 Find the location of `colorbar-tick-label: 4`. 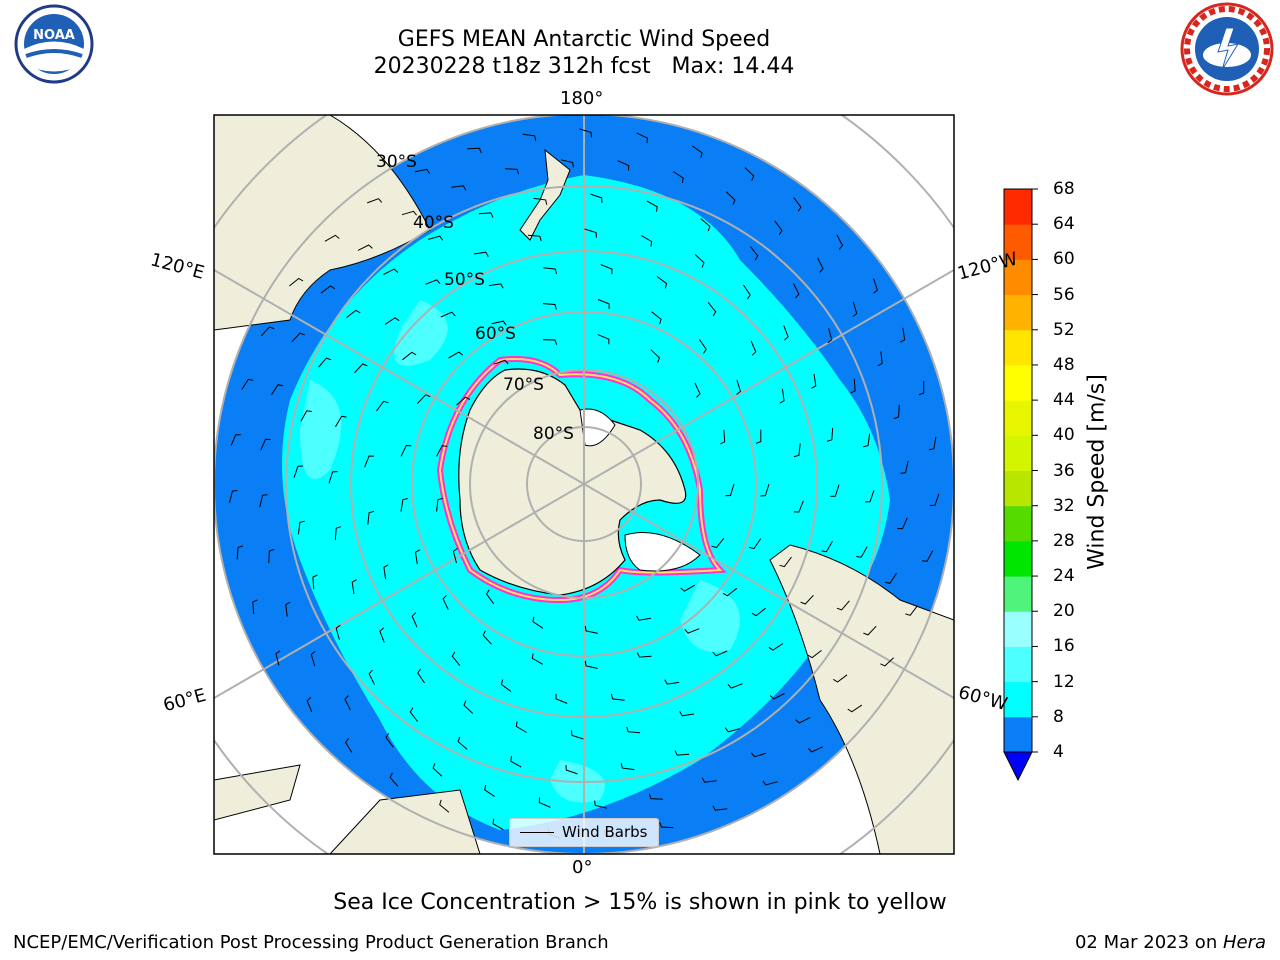

colorbar-tick-label: 4 is located at coordinates (1058, 752).